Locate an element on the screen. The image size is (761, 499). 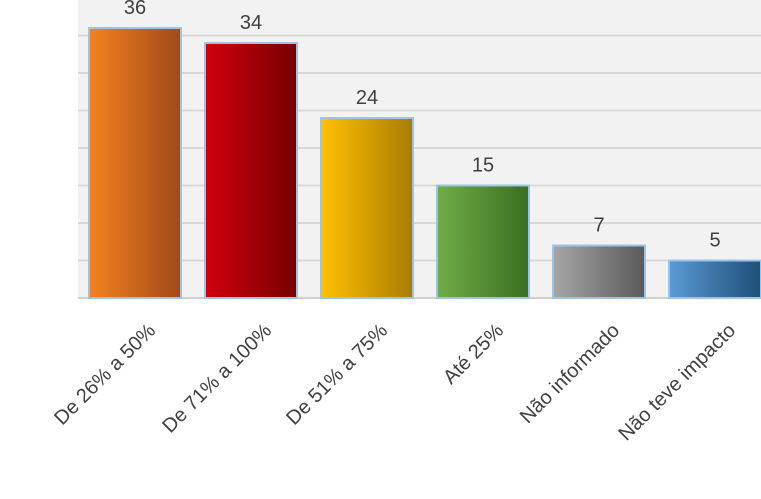
x-tick-label-2: De 51% a 75% is located at coordinates (337, 374).